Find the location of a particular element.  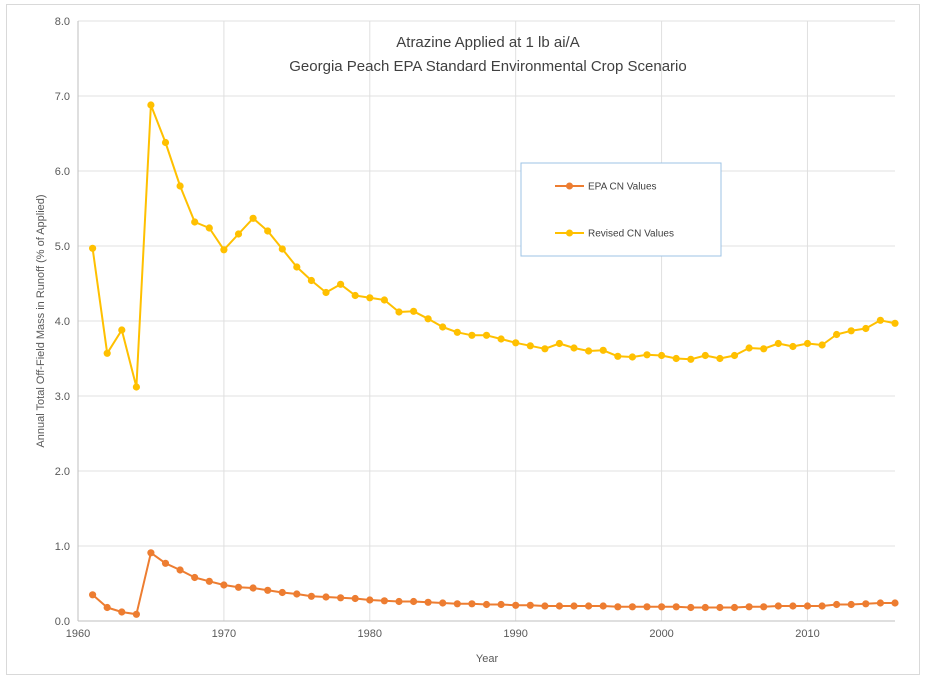

legend-label-revised: Revised CN Values is located at coordinates (631, 234).